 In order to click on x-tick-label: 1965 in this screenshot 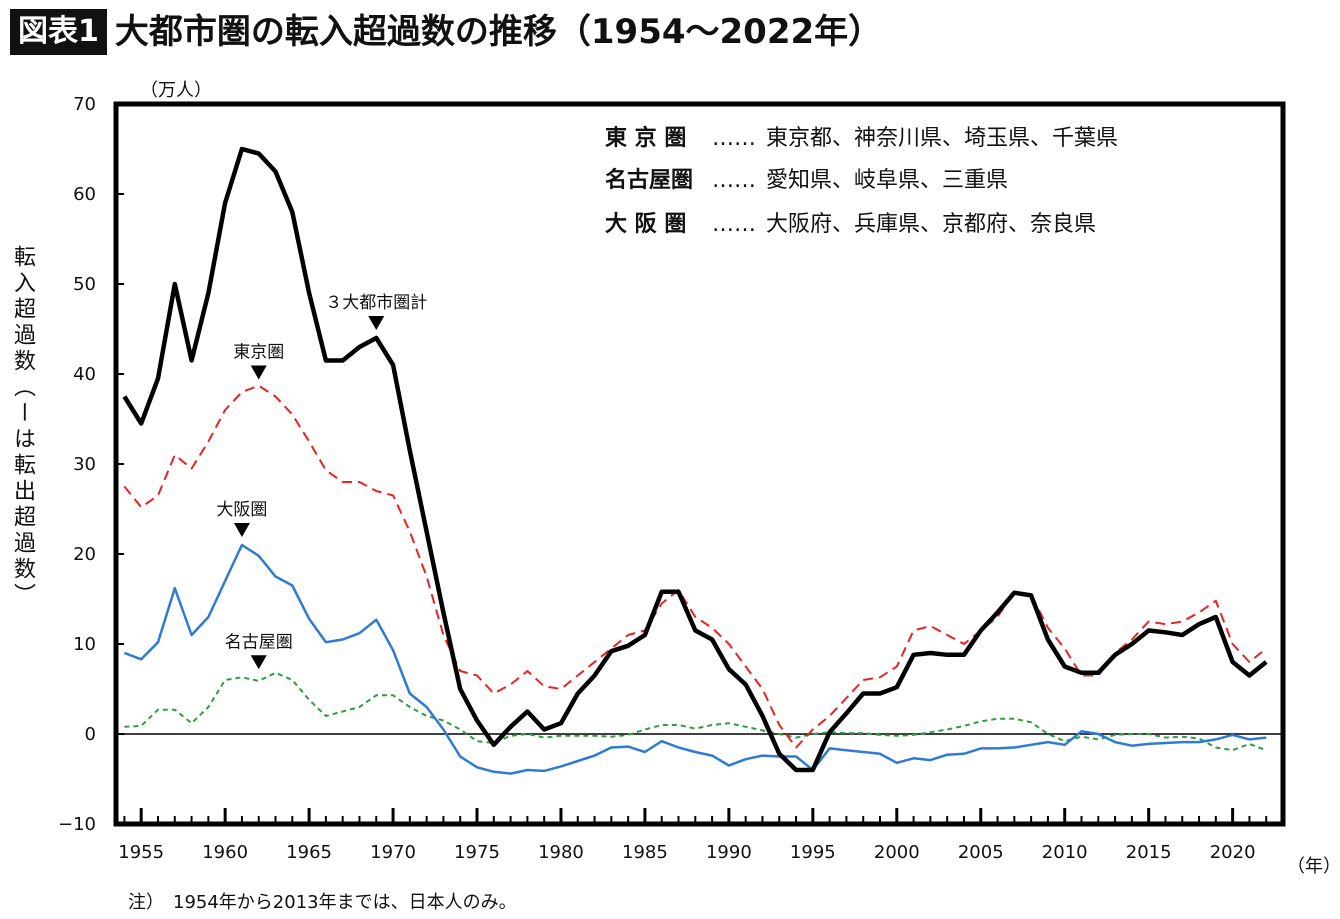, I will do `click(309, 852)`.